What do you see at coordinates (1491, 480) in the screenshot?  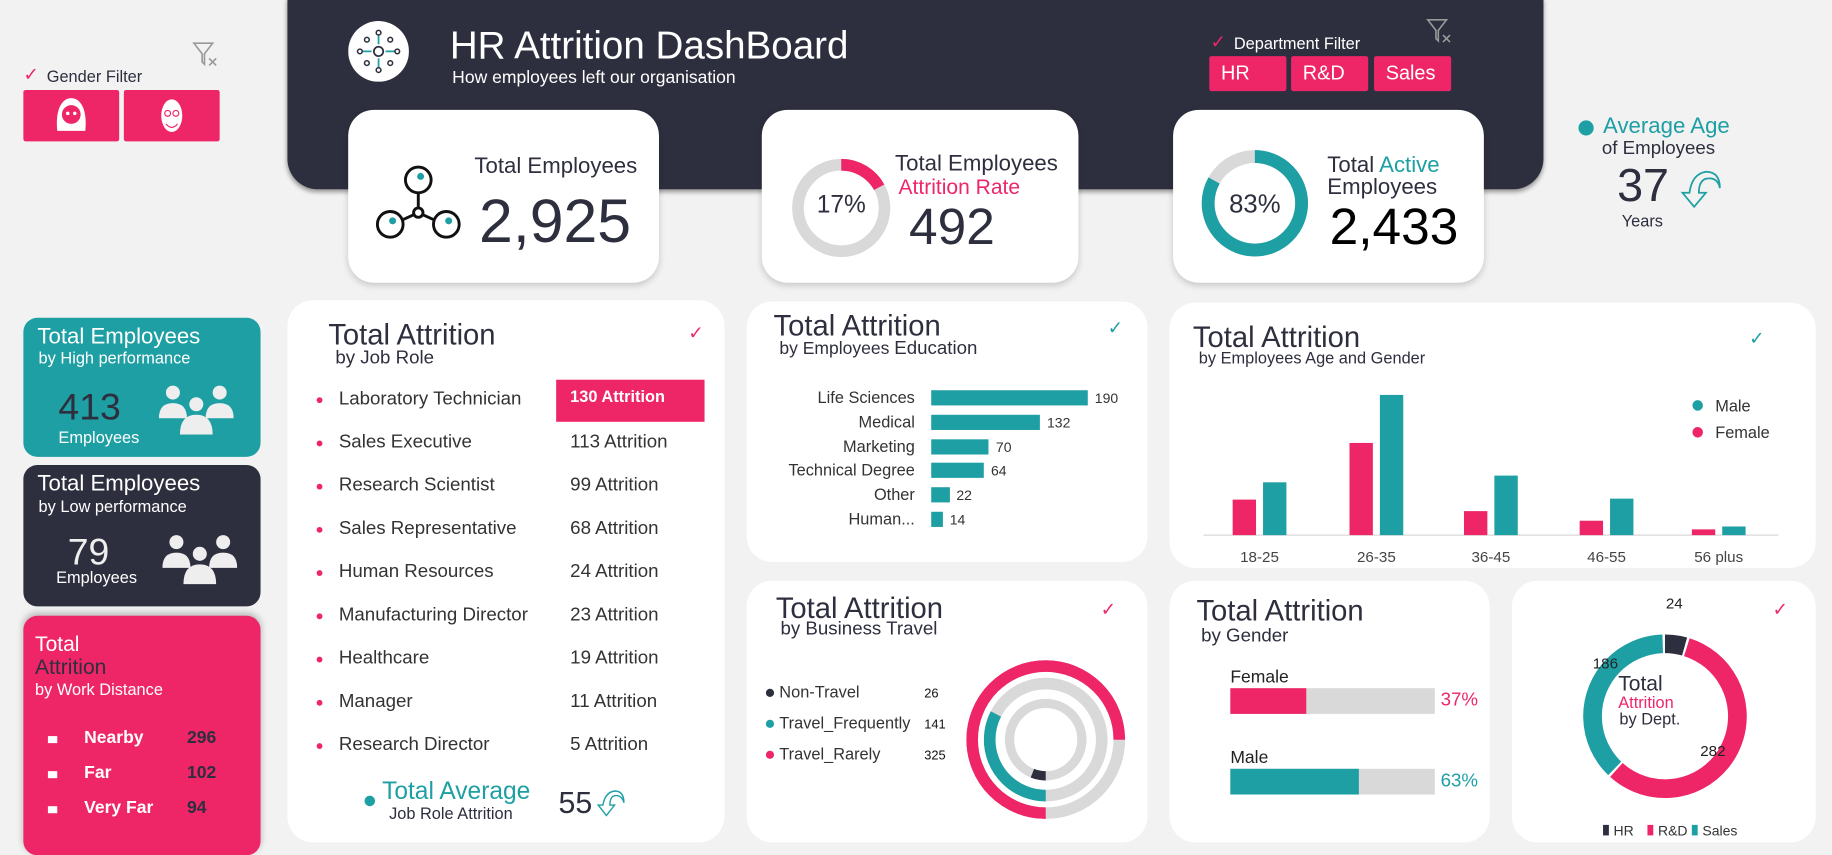 I see `age-gender-chart: 18-25 26-35 36-45 46-55 56 plus Male Female` at bounding box center [1491, 480].